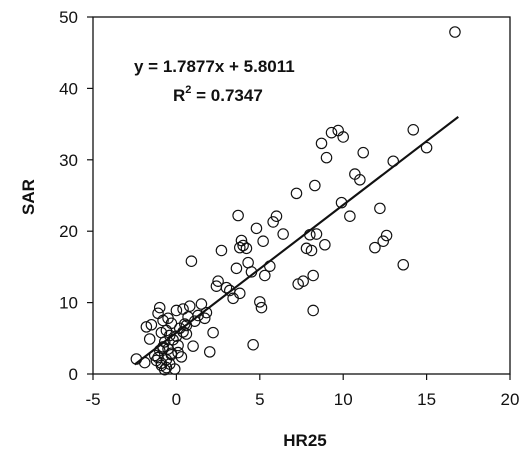  What do you see at coordinates (179, 95) in the screenshot?
I see `r2-prefix: R` at bounding box center [179, 95].